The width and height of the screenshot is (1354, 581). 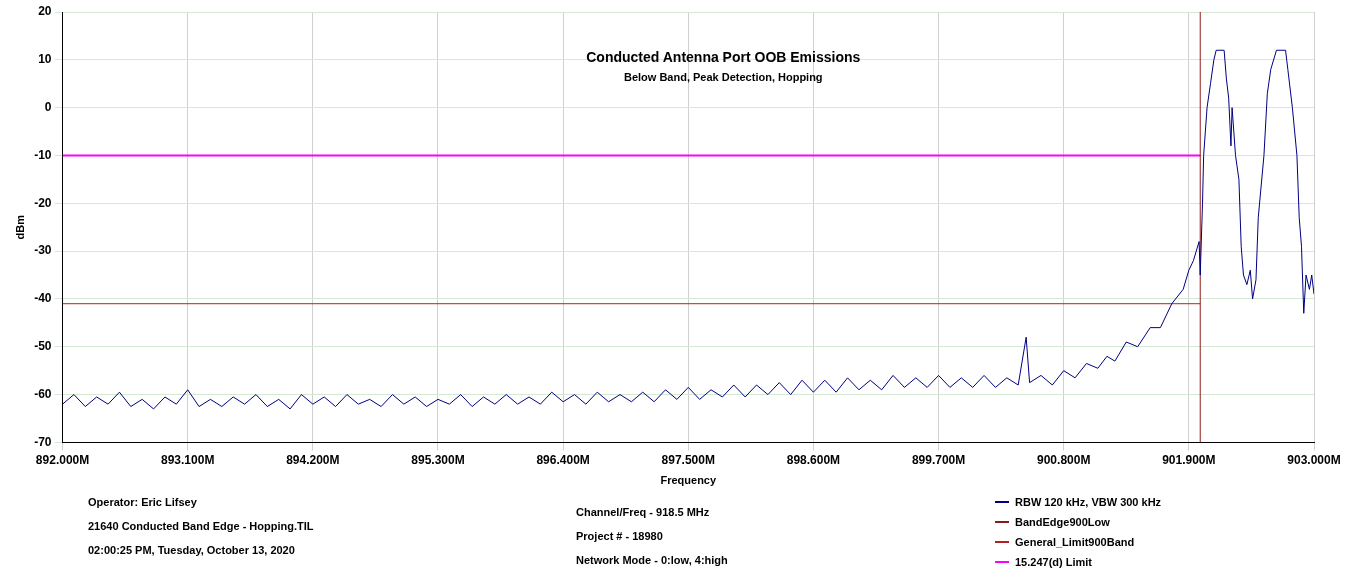 What do you see at coordinates (19, 227) in the screenshot?
I see `y-axis-title: dBm` at bounding box center [19, 227].